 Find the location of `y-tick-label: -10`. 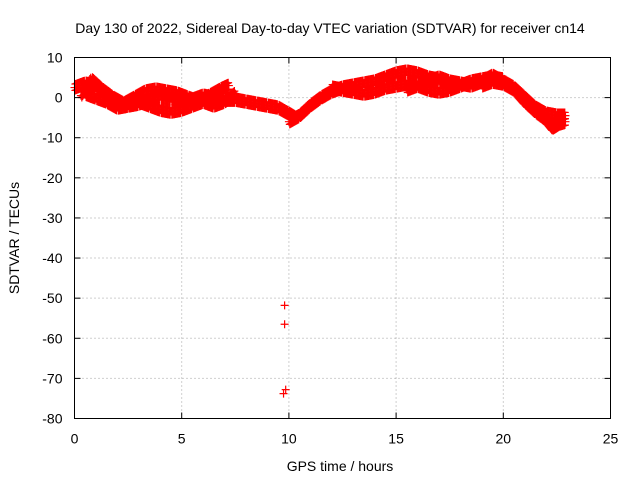

y-tick-label: -10 is located at coordinates (52, 138).